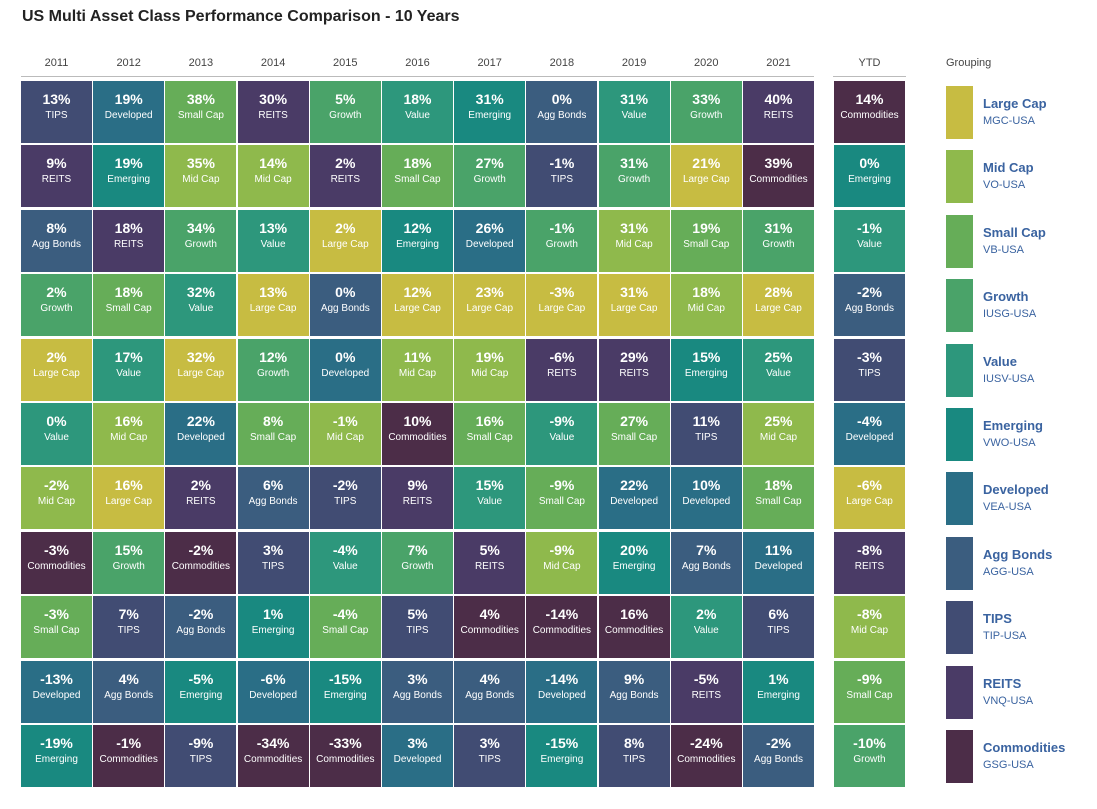 This screenshot has height=809, width=1097. What do you see at coordinates (1005, 636) in the screenshot?
I see `legend-ticker: TIP-USA` at bounding box center [1005, 636].